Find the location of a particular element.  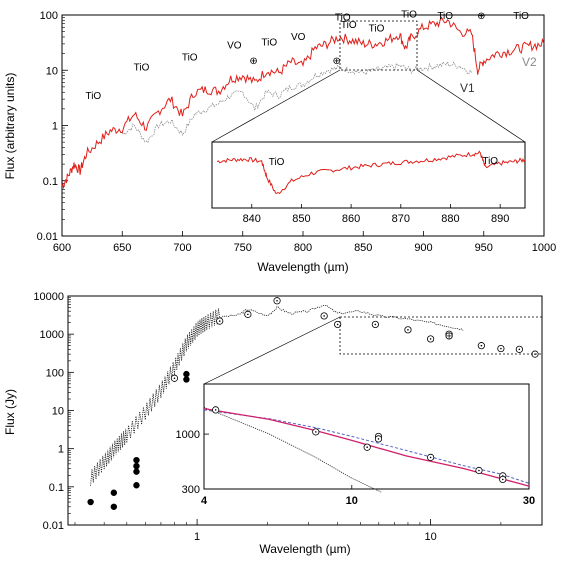

inset-spectrum-axes: 840 850 860 870 880 890 is located at coordinates (376, 214).